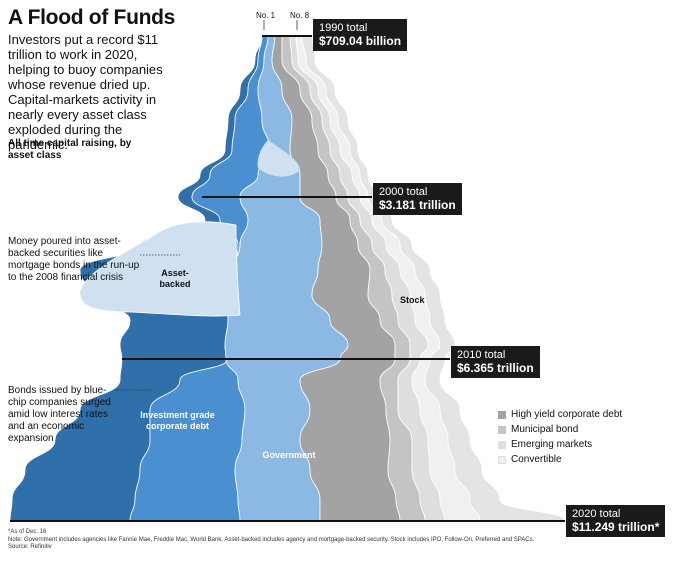  I want to click on total-year-2010: 2010 total, so click(481, 355).